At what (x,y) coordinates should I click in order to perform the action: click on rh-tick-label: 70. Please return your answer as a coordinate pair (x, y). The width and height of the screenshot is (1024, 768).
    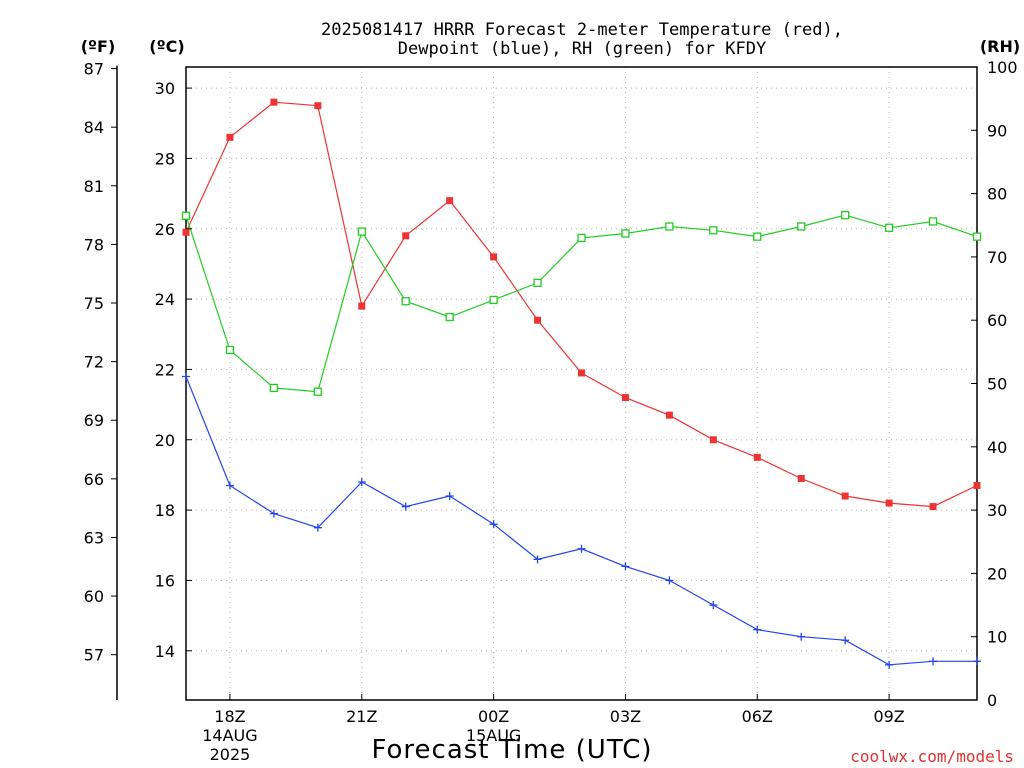
    Looking at the image, I should click on (997, 257).